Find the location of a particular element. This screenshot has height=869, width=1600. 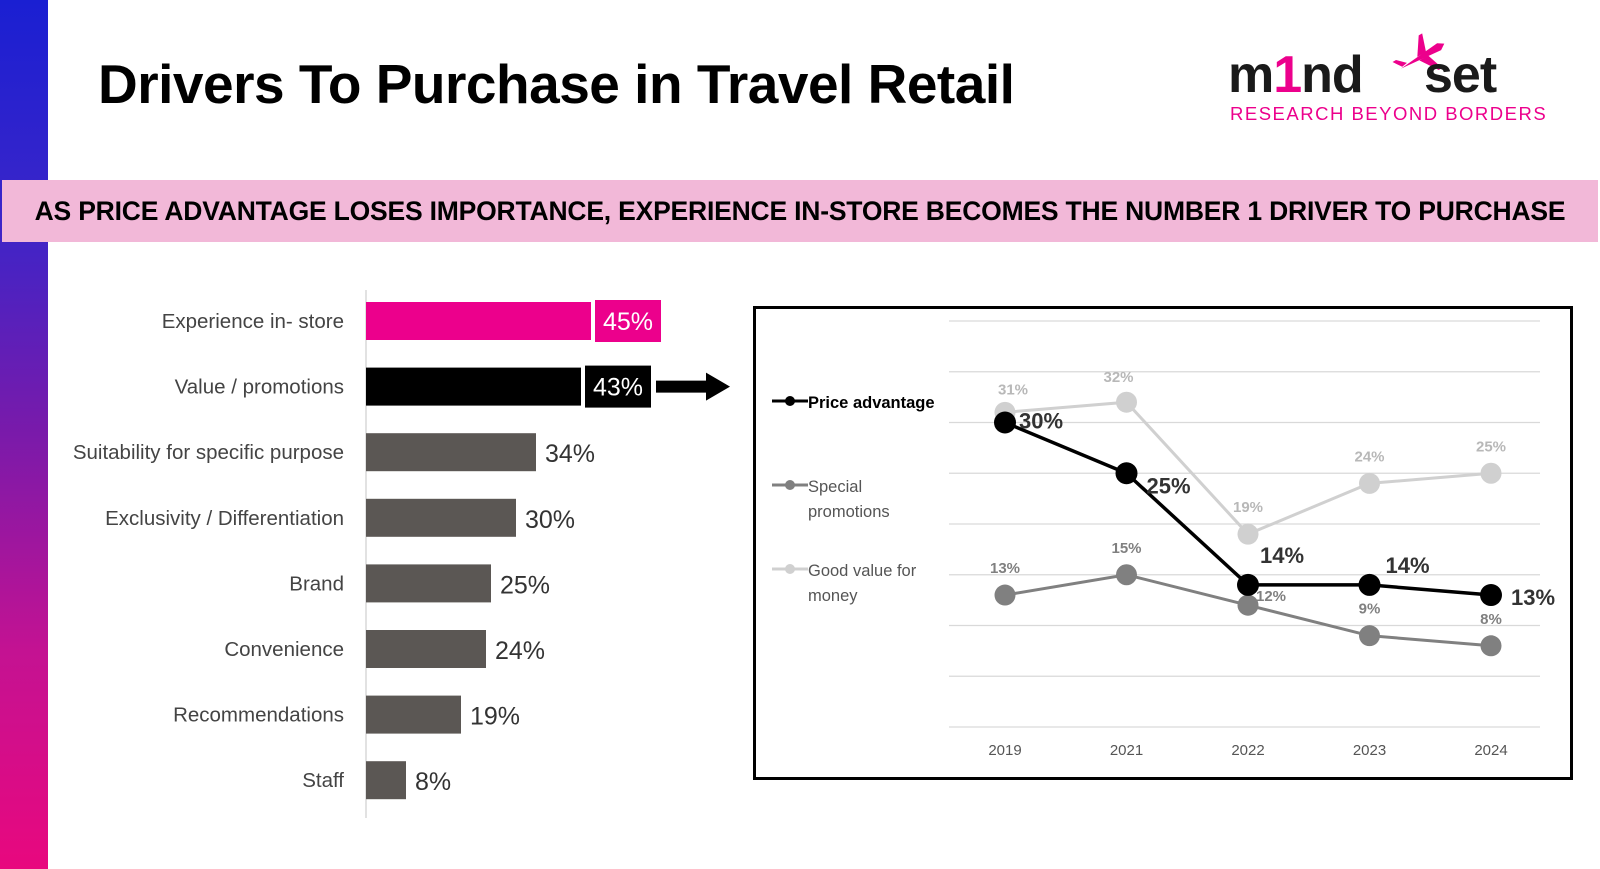

x-tick-label: 2021 is located at coordinates (1126, 750).